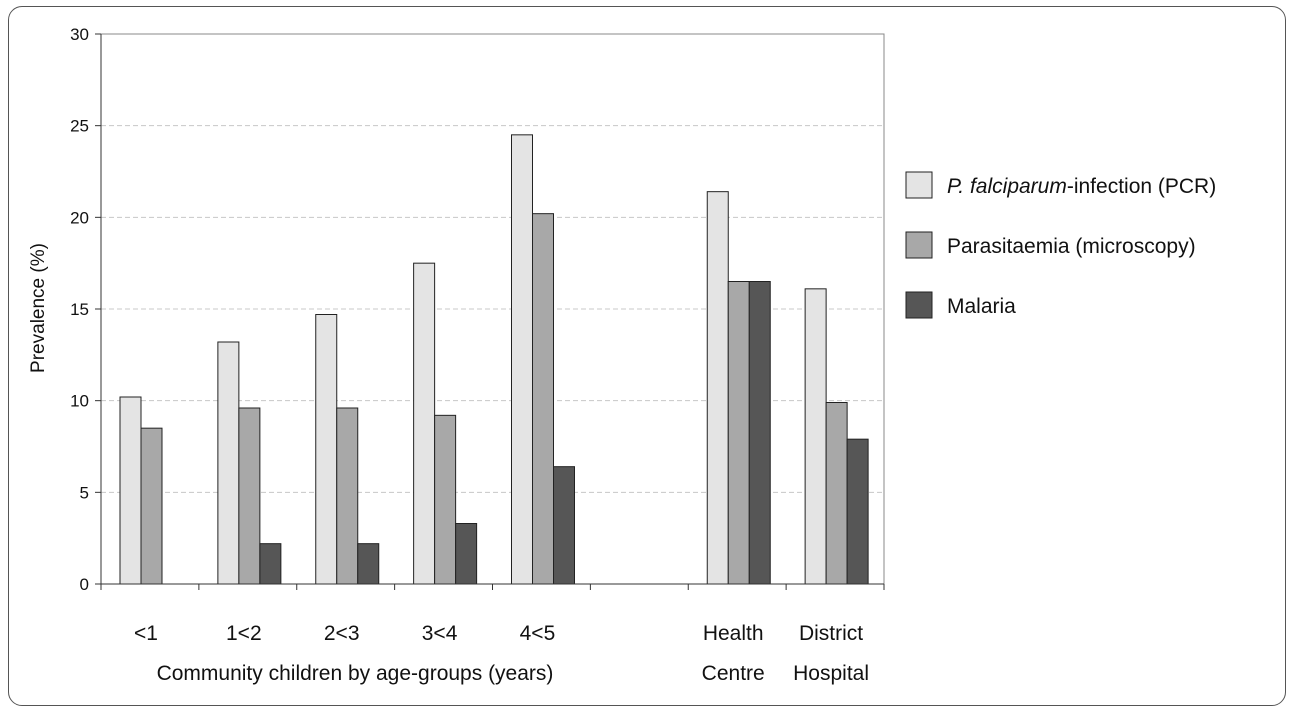 The width and height of the screenshot is (1293, 706). Describe the element at coordinates (84, 584) in the screenshot. I see `y-tick-label-0: 0` at that location.